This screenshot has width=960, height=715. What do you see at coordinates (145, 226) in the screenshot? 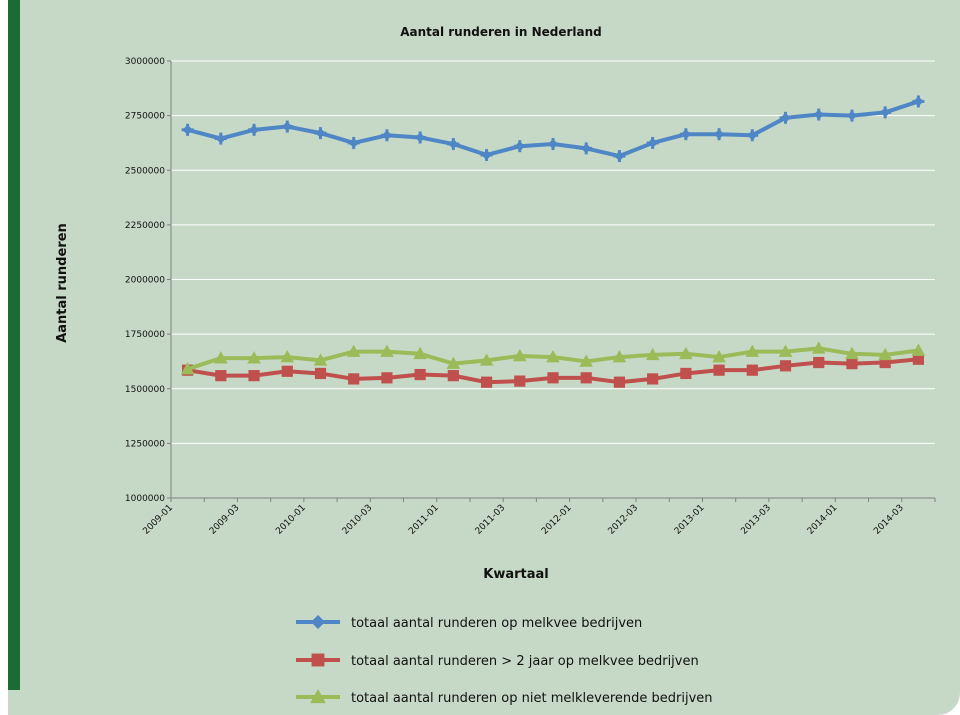
I see `y-tick-label: 2250000` at bounding box center [145, 226].